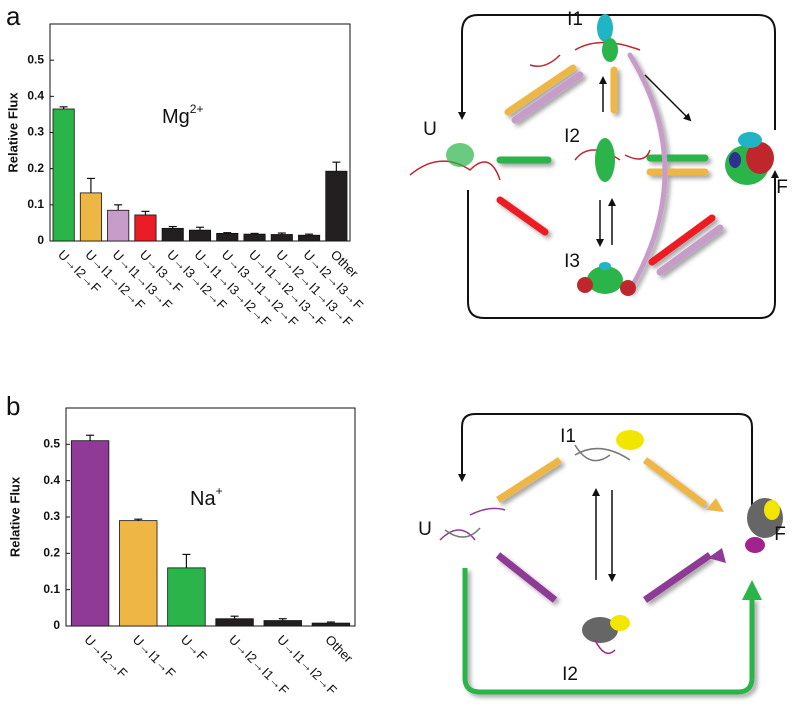 The height and width of the screenshot is (712, 794). I want to click on annotation: Mg2+, so click(182, 115).